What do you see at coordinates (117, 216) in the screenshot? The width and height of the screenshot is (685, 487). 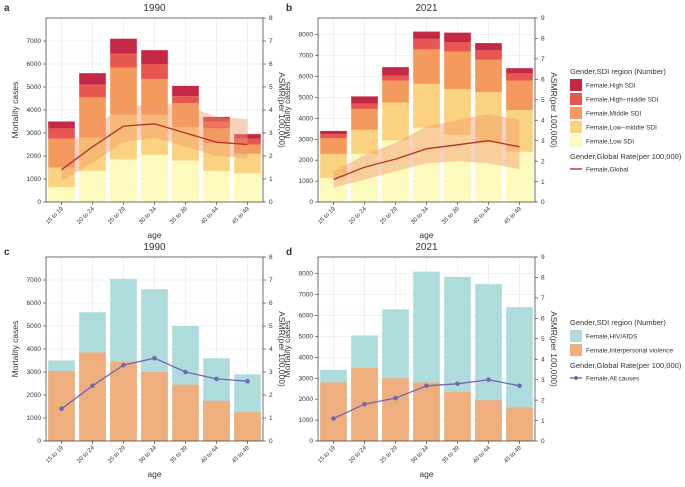 I see `x-tick-label: 25 to 29` at bounding box center [117, 216].